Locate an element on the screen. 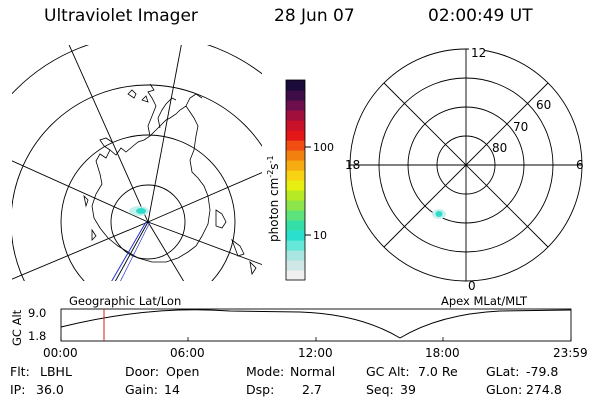 This screenshot has width=600, height=400. mlt-label-12: 12 is located at coordinates (478, 53).